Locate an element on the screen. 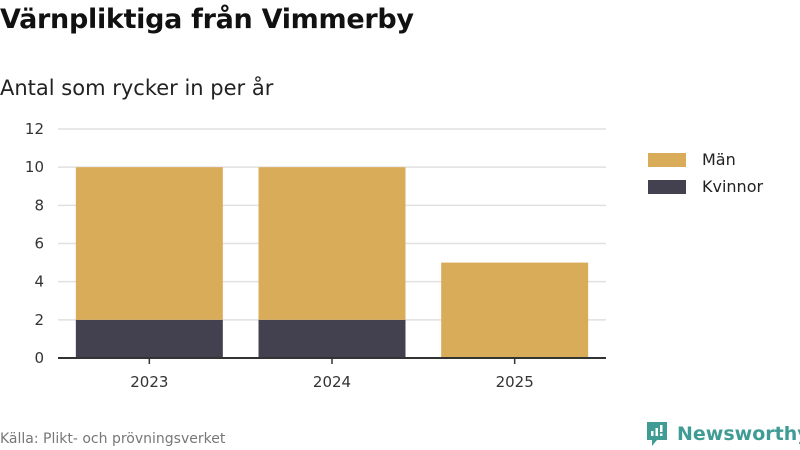  y-tick-label: 6 is located at coordinates (39, 244).